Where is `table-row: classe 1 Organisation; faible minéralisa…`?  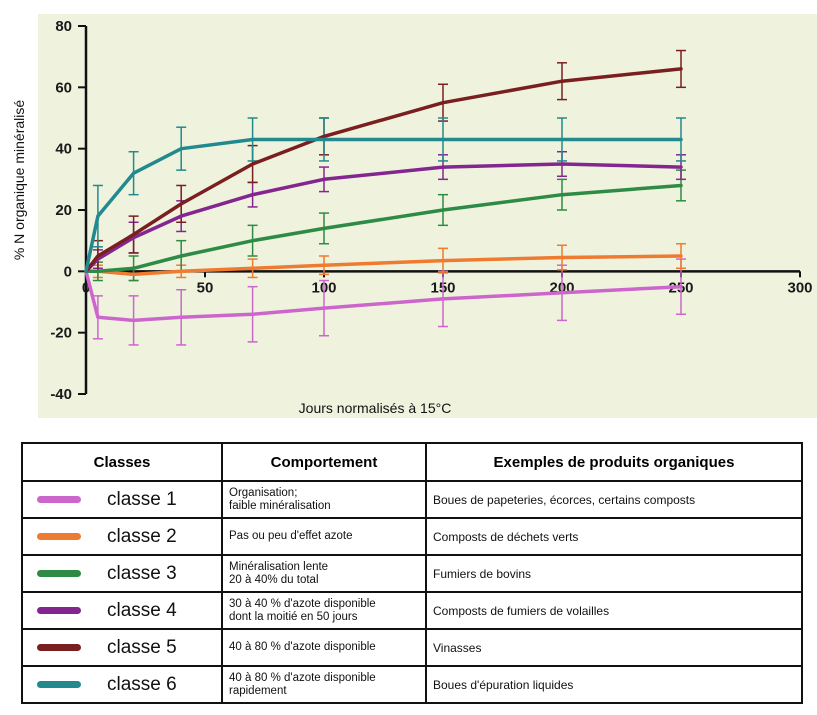
table-row: classe 1 Organisation; faible minéralisa… is located at coordinates (412, 499).